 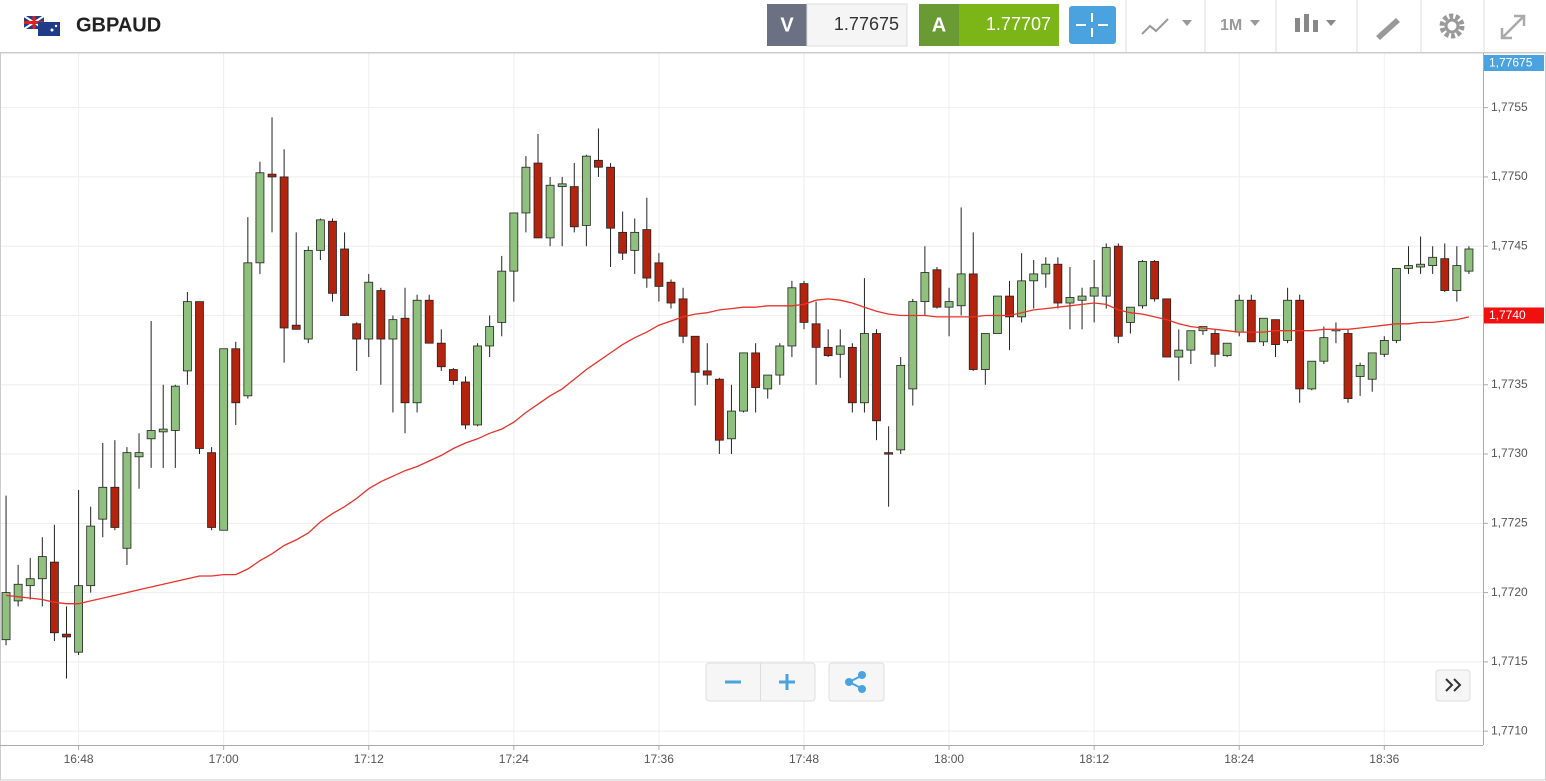 What do you see at coordinates (1452, 26) in the screenshot?
I see `settings-button` at bounding box center [1452, 26].